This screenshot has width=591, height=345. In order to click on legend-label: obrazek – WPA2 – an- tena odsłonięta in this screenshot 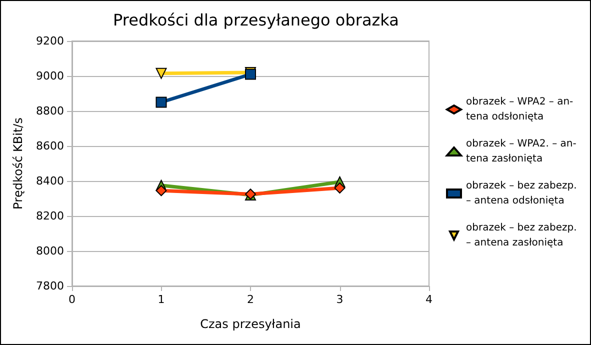, I will do `click(520, 109)`.